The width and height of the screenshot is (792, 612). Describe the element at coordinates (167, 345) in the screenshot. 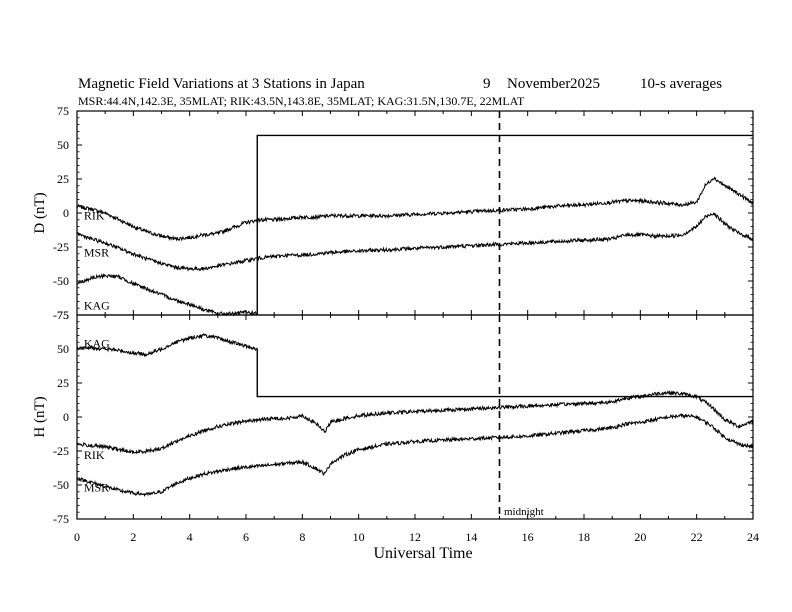

I see `series-h-kag` at that location.